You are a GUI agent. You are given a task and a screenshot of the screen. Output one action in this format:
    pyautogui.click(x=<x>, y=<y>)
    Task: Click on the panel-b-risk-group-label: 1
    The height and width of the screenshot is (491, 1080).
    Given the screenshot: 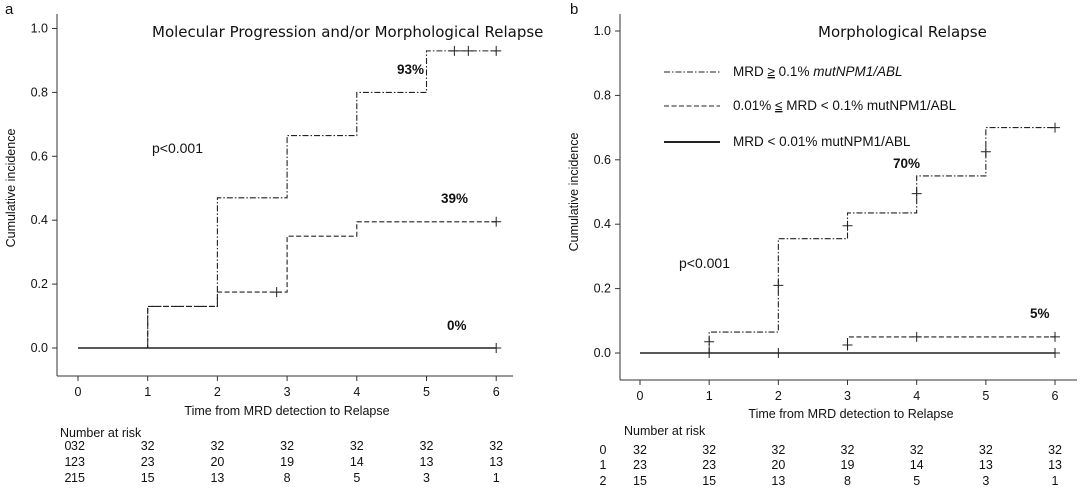 What is the action you would take?
    pyautogui.click(x=603, y=465)
    